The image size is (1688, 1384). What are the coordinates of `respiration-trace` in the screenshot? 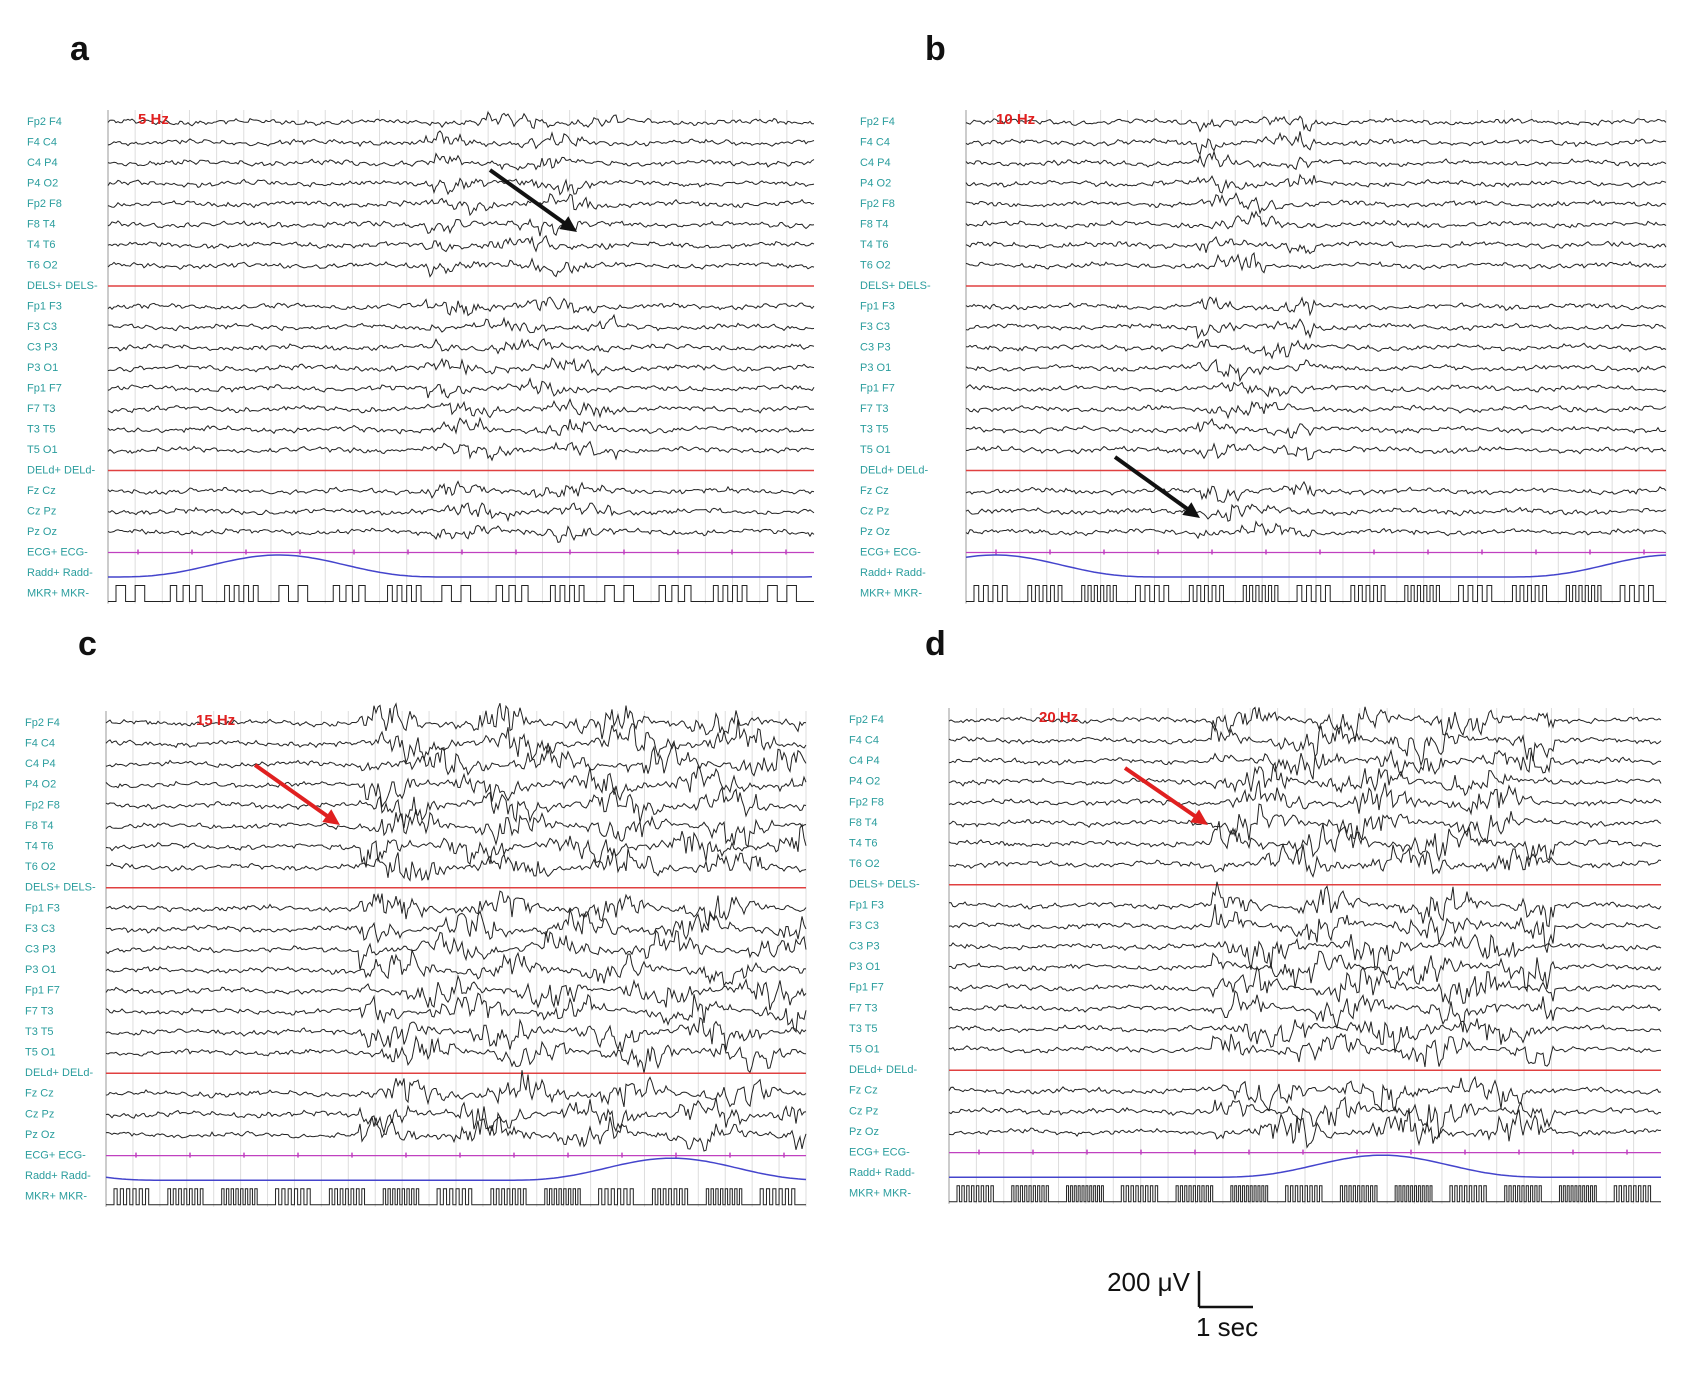 It's located at (456, 1169).